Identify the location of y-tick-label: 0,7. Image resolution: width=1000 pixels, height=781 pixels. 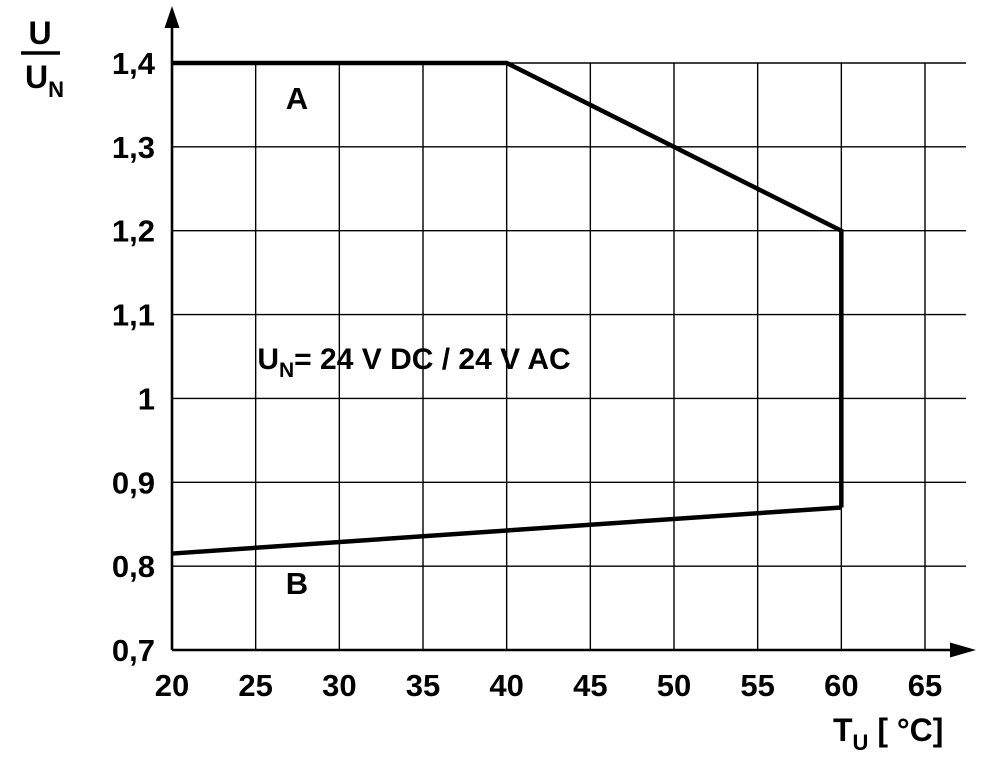
(133, 650).